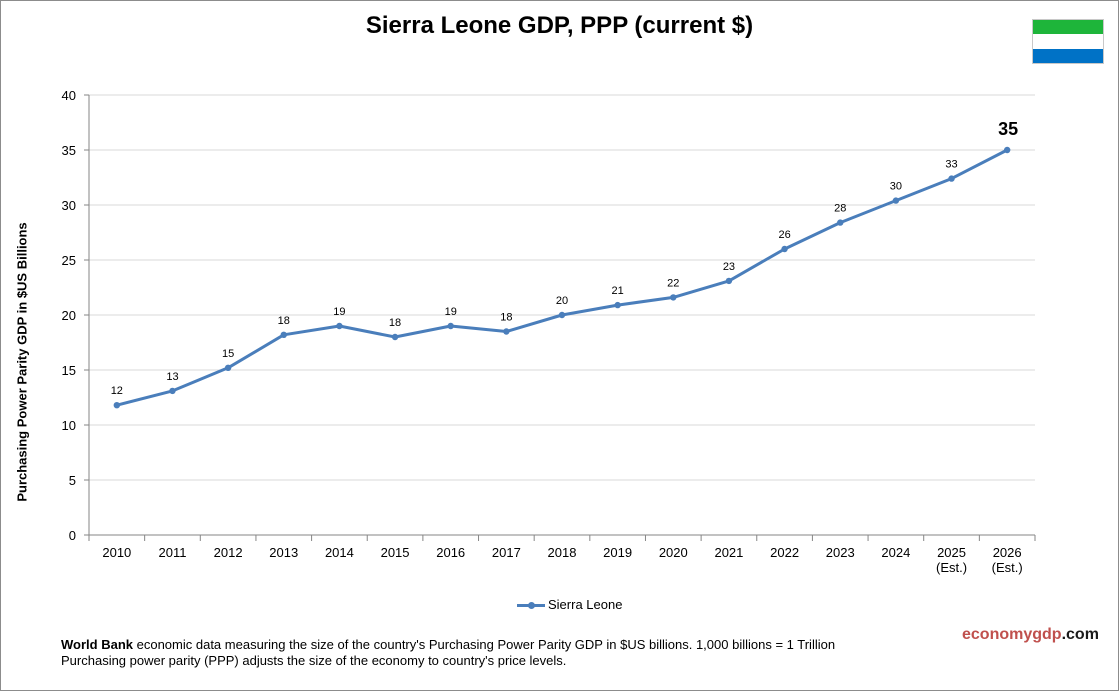  I want to click on x-tick-label-line: 2018, so click(562, 552).